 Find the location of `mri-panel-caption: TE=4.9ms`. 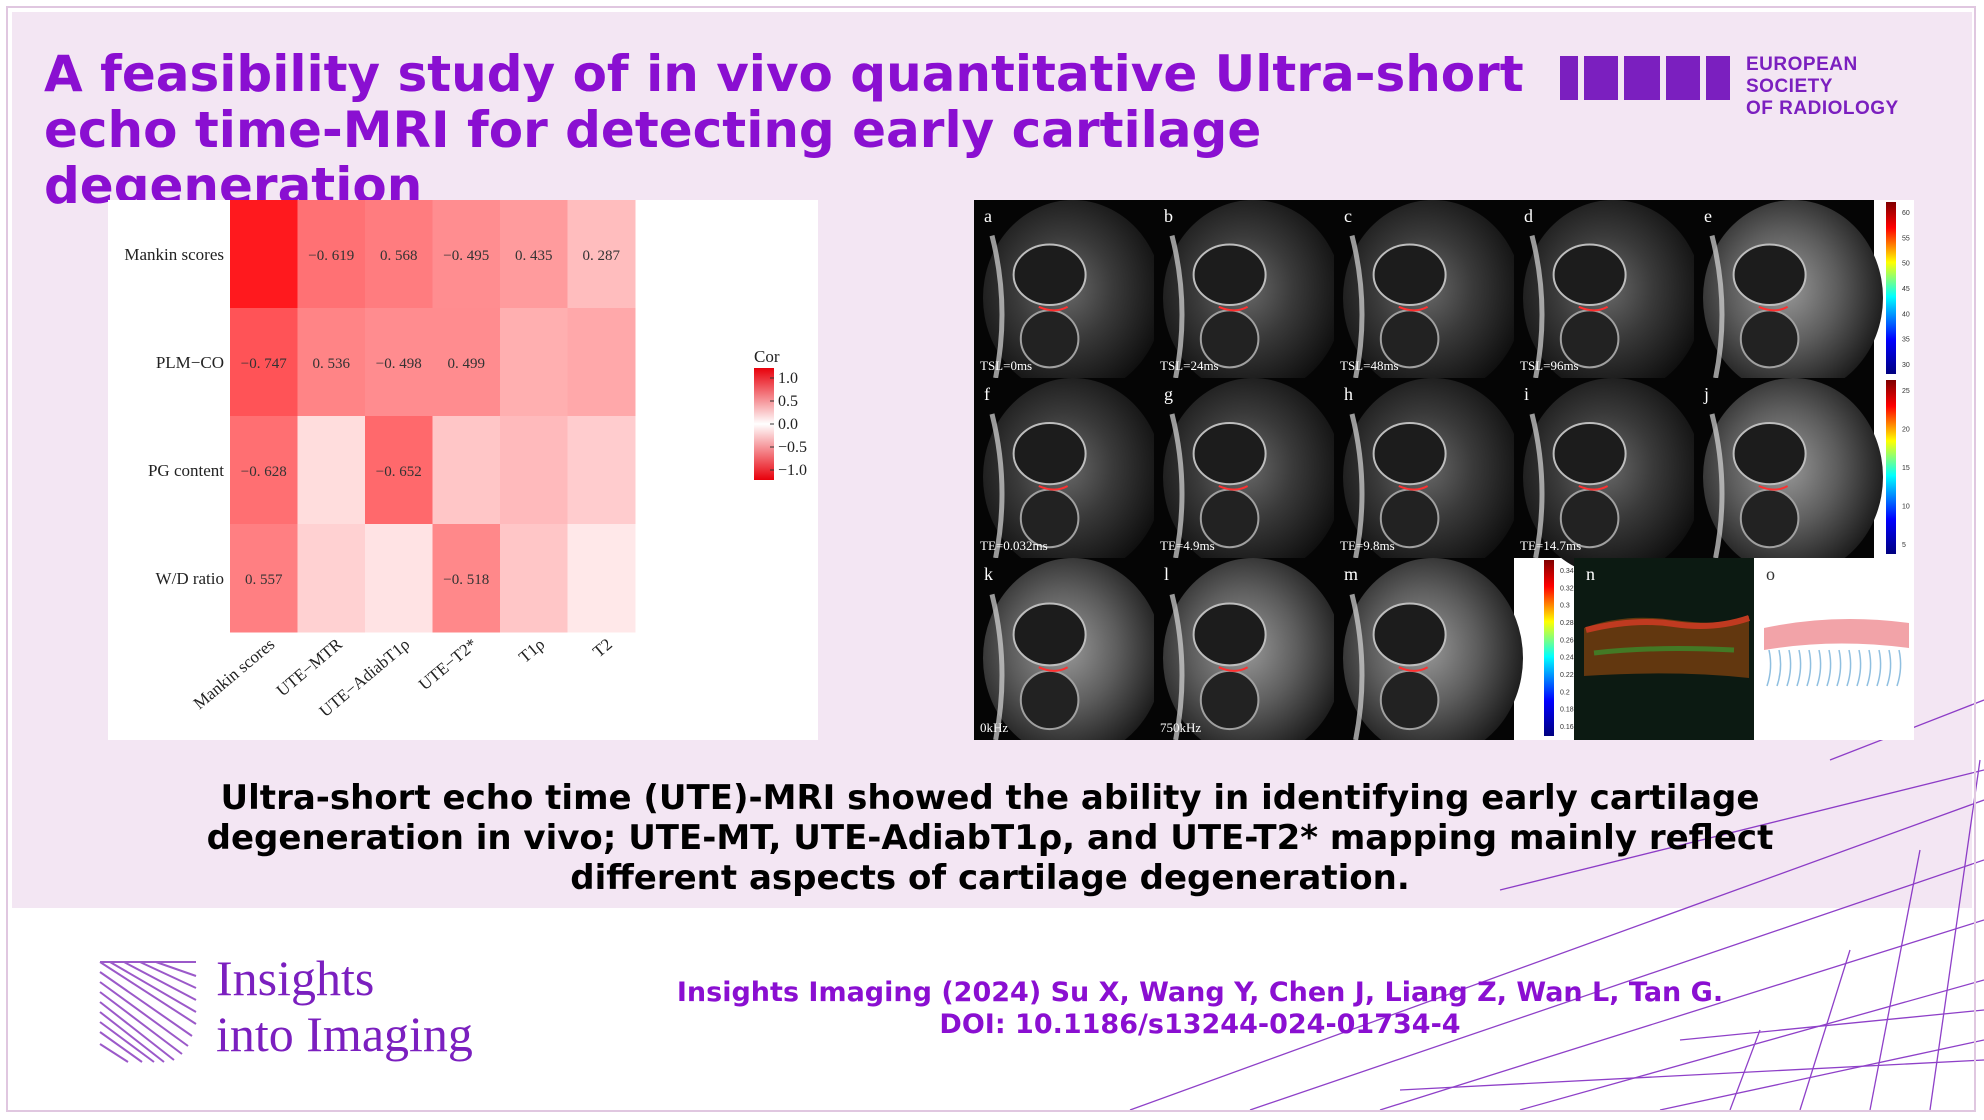

mri-panel-caption: TE=4.9ms is located at coordinates (1187, 545).